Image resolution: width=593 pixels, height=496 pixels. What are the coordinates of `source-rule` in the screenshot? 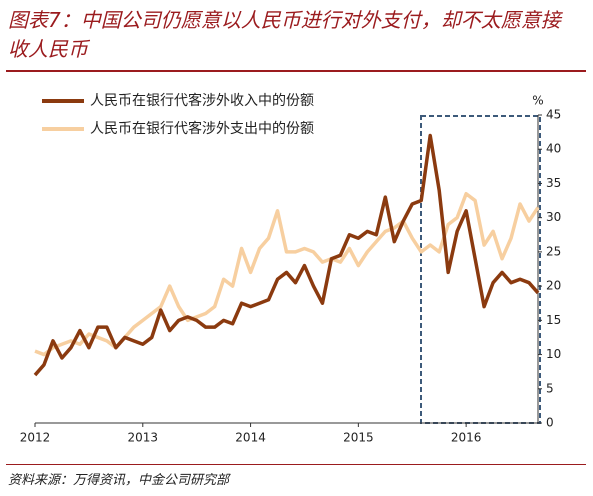 It's located at (296, 464).